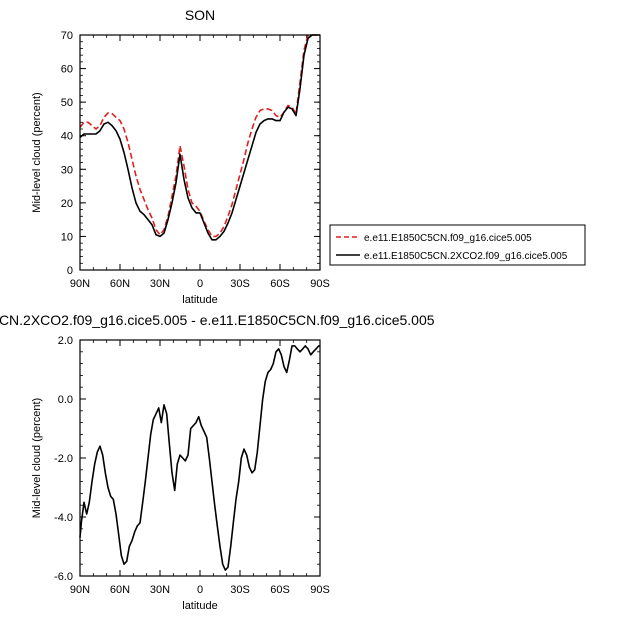 Image resolution: width=621 pixels, height=621 pixels. Describe the element at coordinates (63, 459) in the screenshot. I see `y-tick-label: -2.0` at that location.